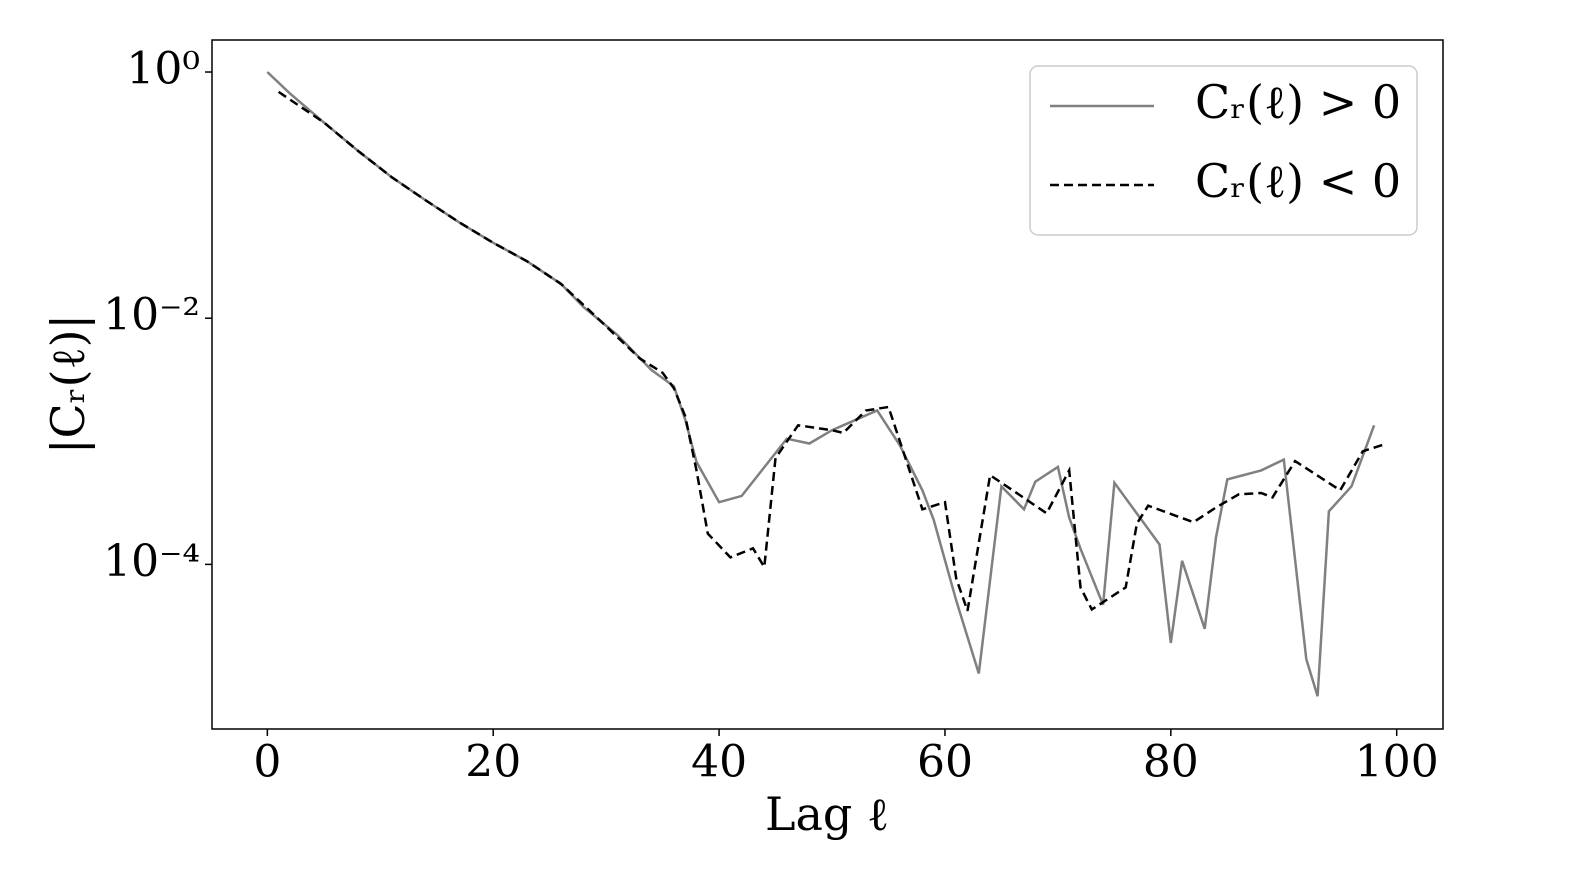 This screenshot has height=878, width=1581. Describe the element at coordinates (267, 762) in the screenshot. I see `x-tick-label: 0` at that location.